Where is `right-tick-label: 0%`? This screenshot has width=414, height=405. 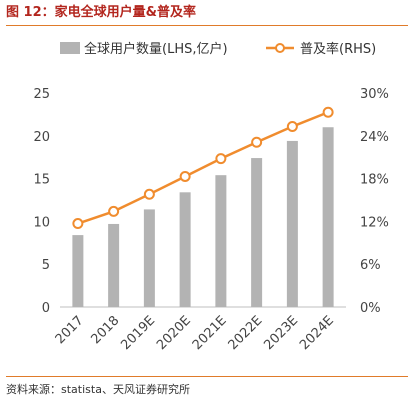 right-tick-label: 0% is located at coordinates (370, 308).